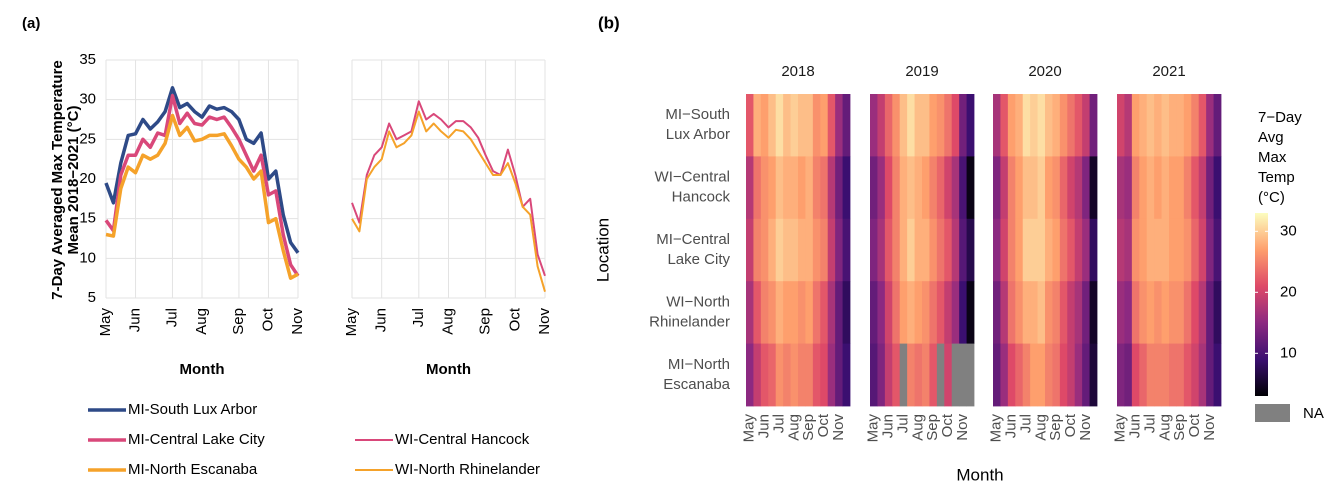 The width and height of the screenshot is (1331, 485). I want to click on colorbar-label: 30, so click(1288, 230).